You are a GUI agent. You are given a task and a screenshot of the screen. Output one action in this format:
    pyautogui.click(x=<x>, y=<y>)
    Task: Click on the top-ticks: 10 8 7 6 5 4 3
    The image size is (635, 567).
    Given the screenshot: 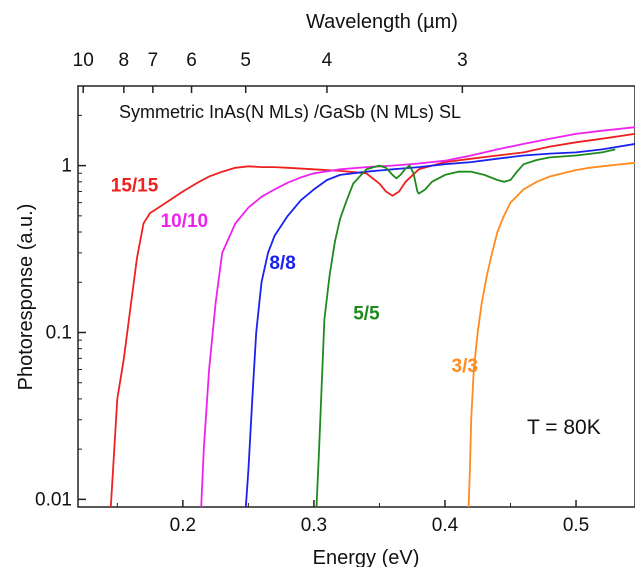 What is the action you would take?
    pyautogui.click(x=270, y=71)
    